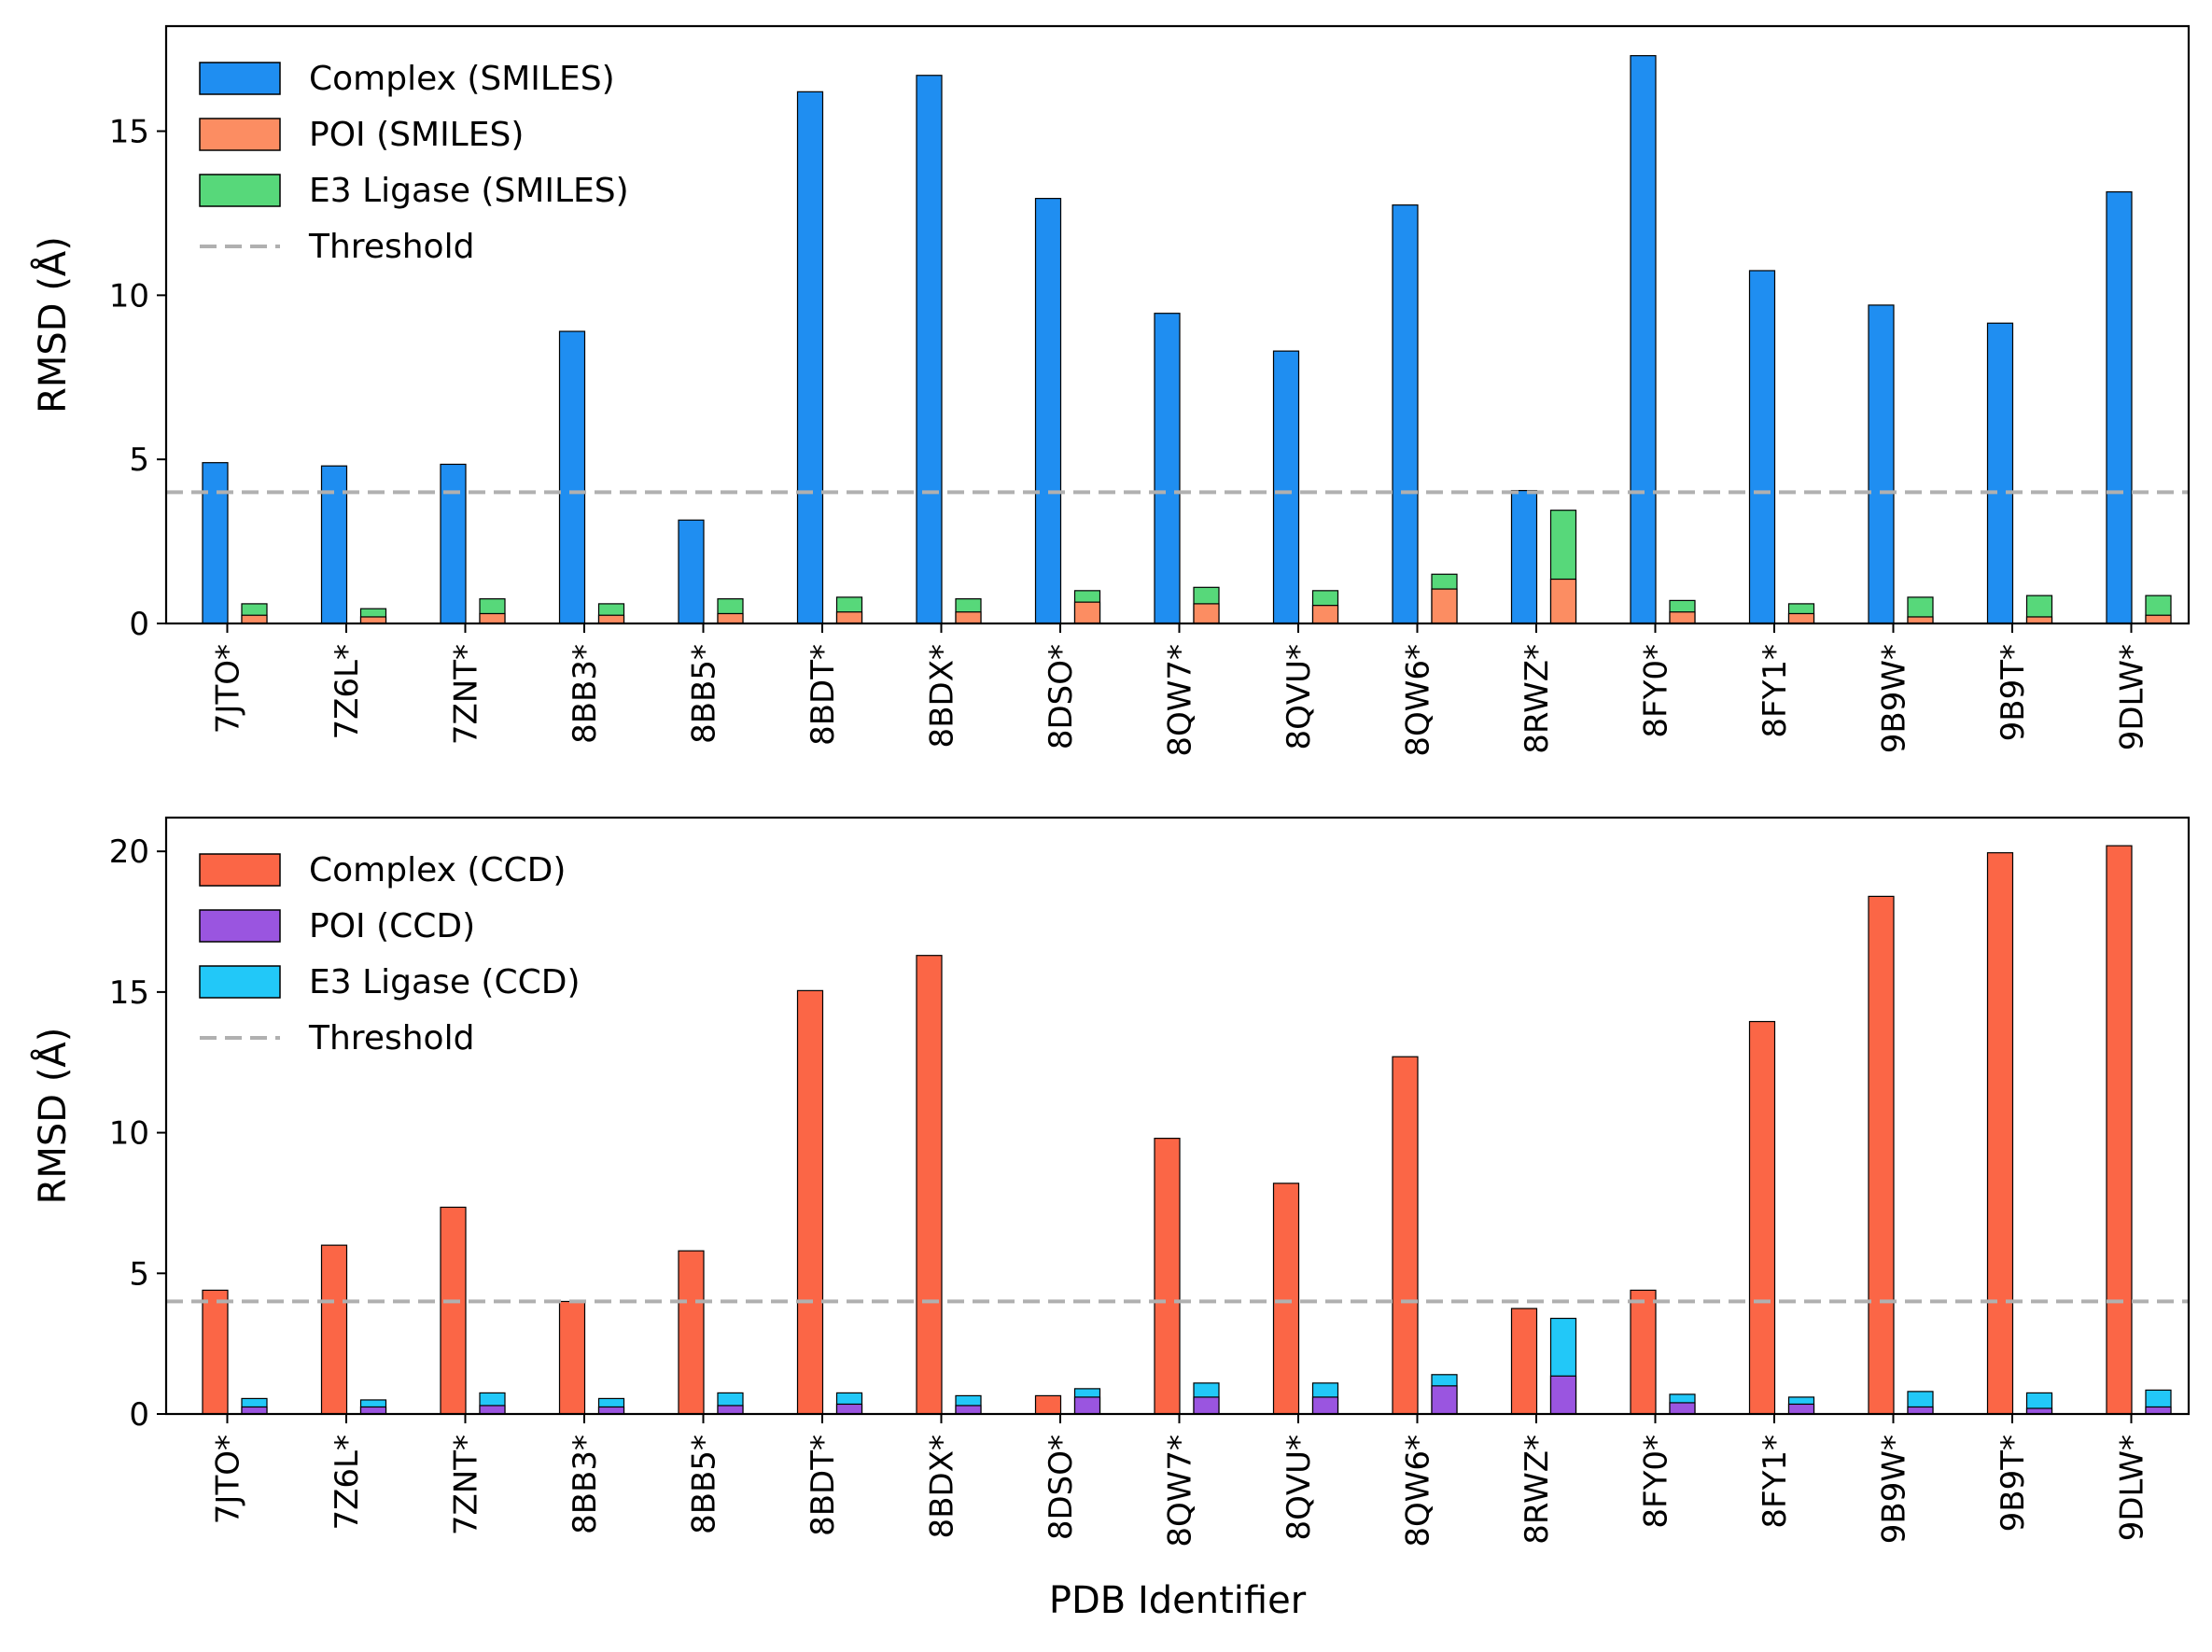 The width and height of the screenshot is (2212, 1652). I want to click on y-tick-label: 0, so click(139, 1415).